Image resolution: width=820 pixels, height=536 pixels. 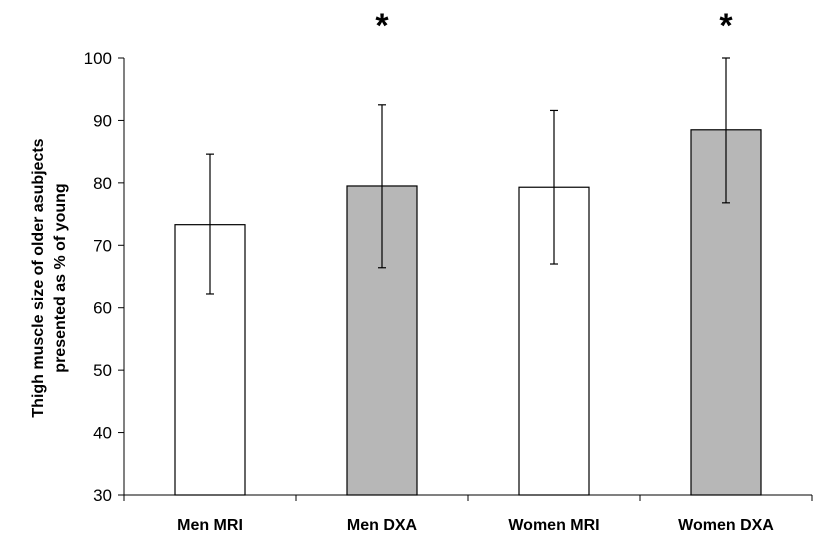 What do you see at coordinates (102, 183) in the screenshot?
I see `y-tick-label: 80` at bounding box center [102, 183].